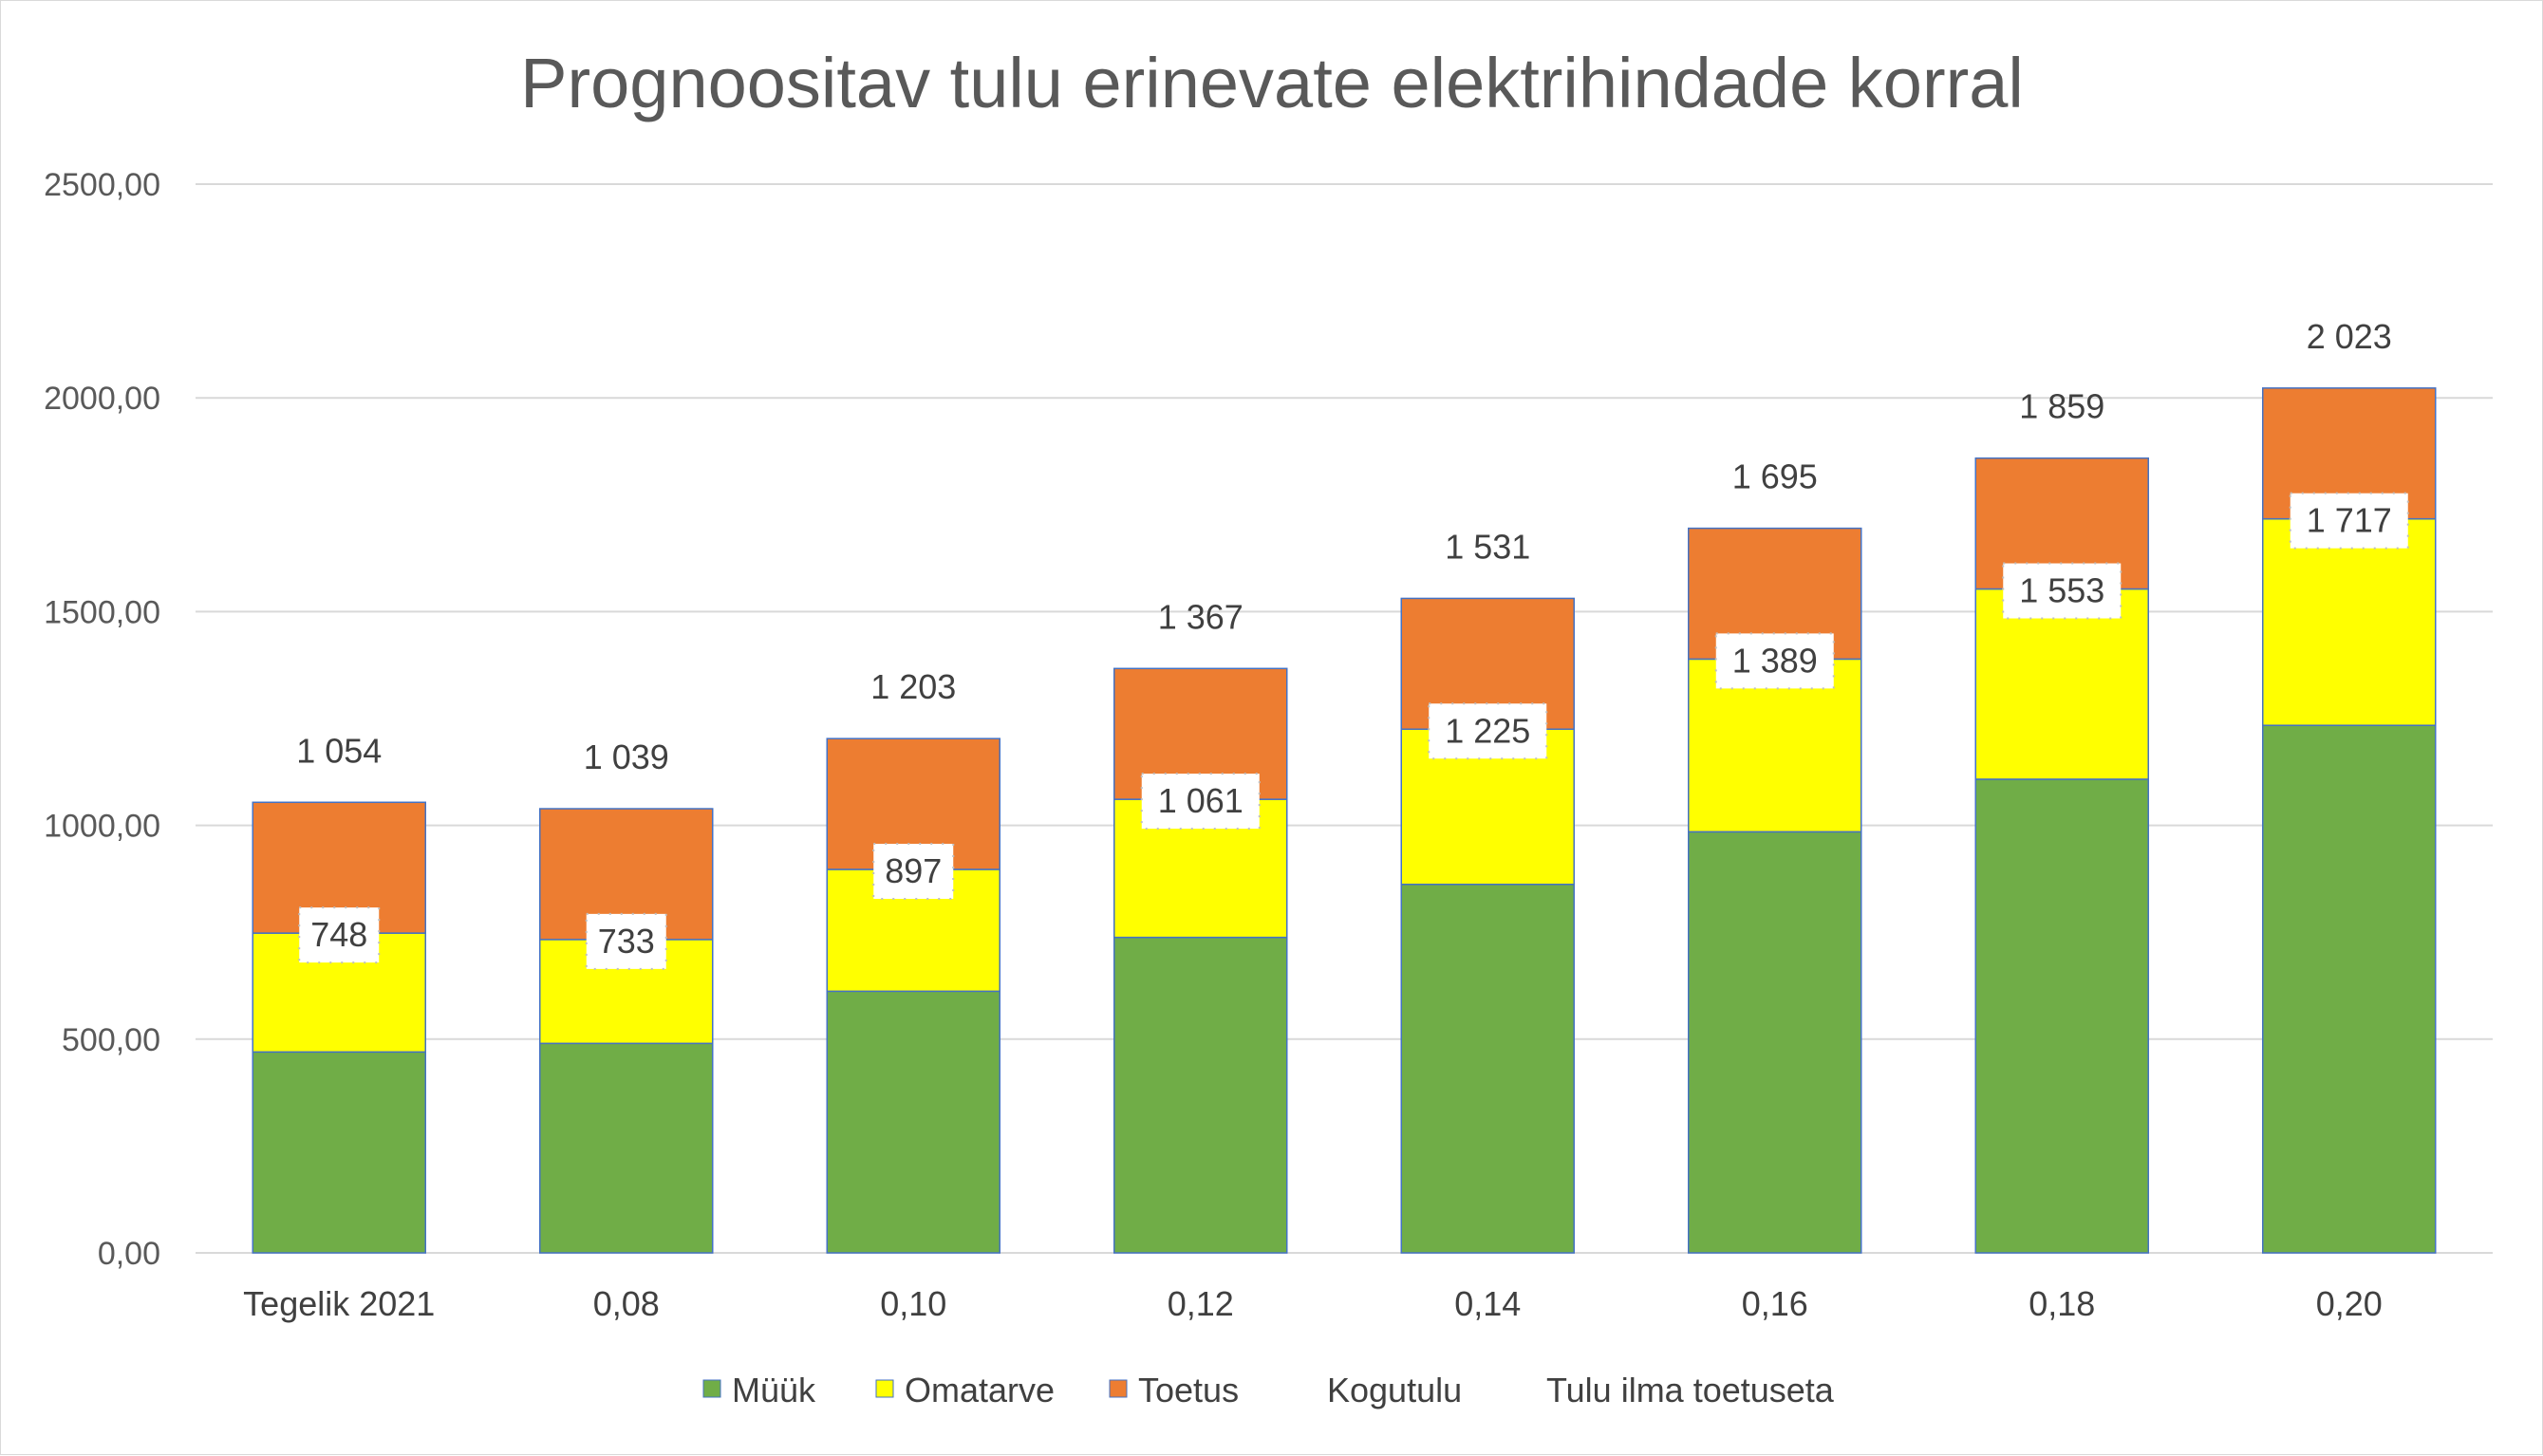 The height and width of the screenshot is (1456, 2543). I want to click on x-tick-label: 0,16, so click(1775, 1303).